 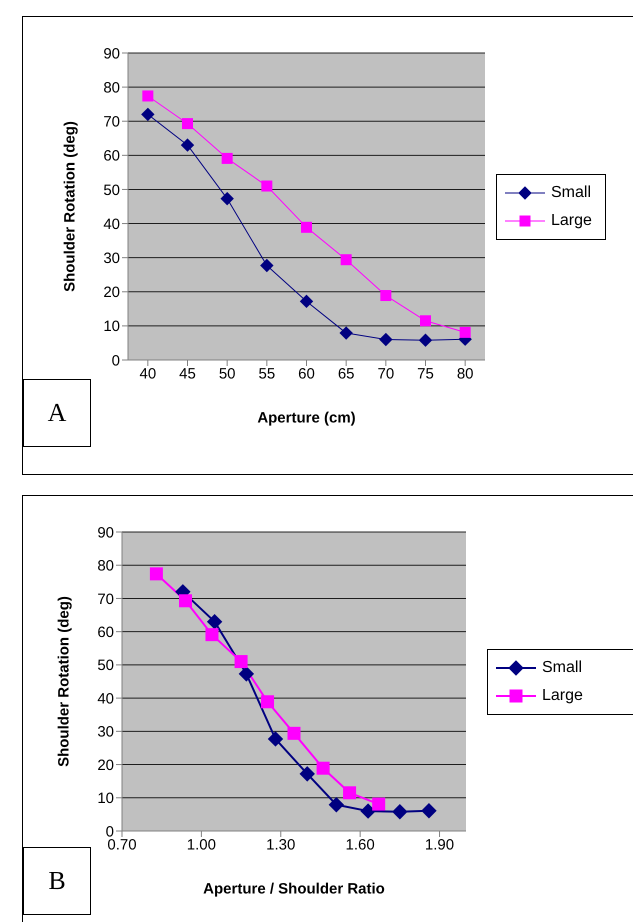 I want to click on text: A, so click(x=57, y=413).